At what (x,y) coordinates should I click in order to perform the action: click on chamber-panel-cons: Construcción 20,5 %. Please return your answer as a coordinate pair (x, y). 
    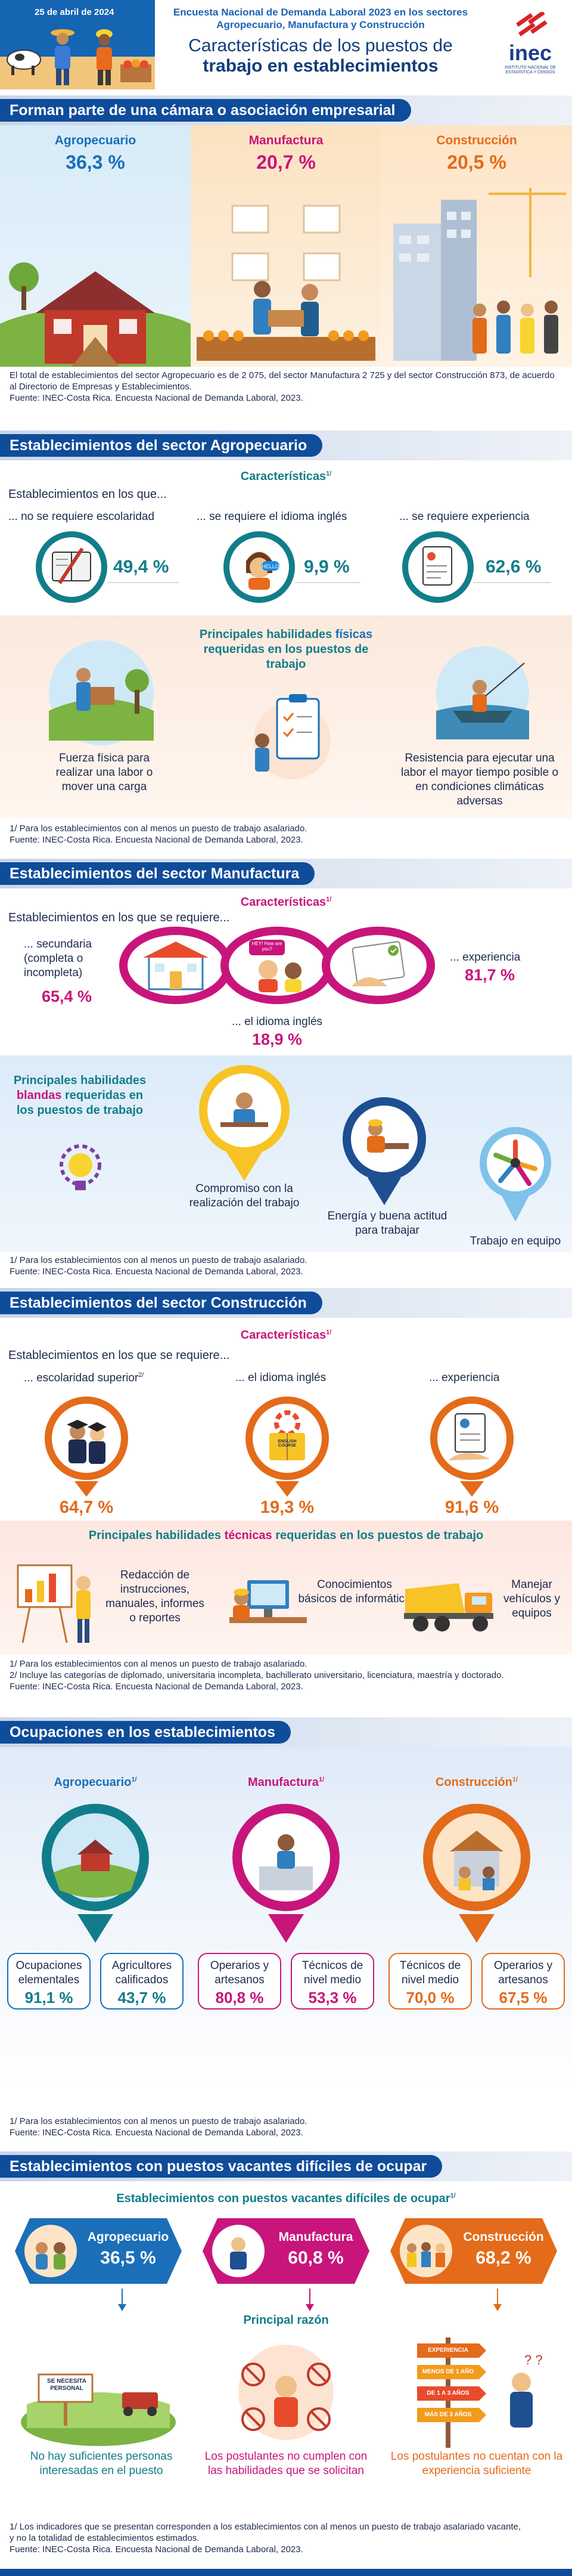
    Looking at the image, I should click on (476, 246).